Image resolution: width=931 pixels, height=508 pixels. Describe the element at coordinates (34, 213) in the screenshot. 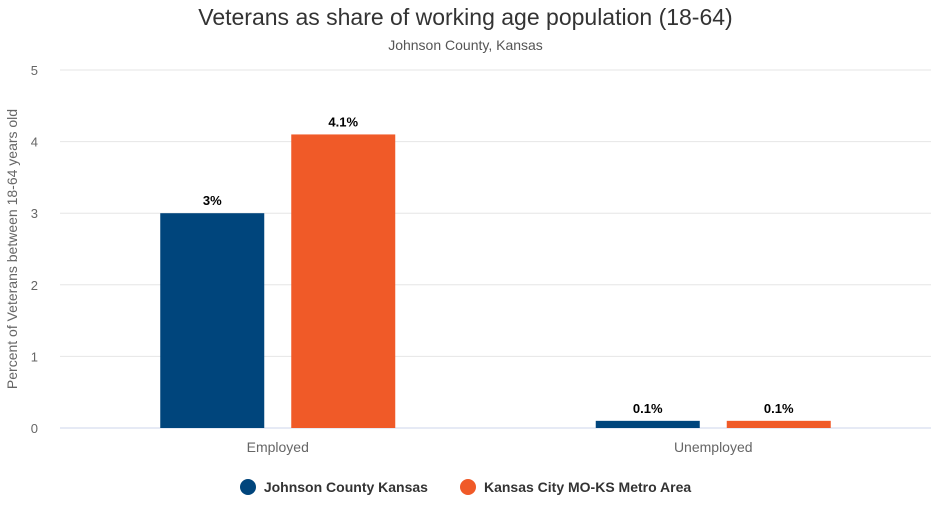

I see `y-tick-label: 3` at that location.